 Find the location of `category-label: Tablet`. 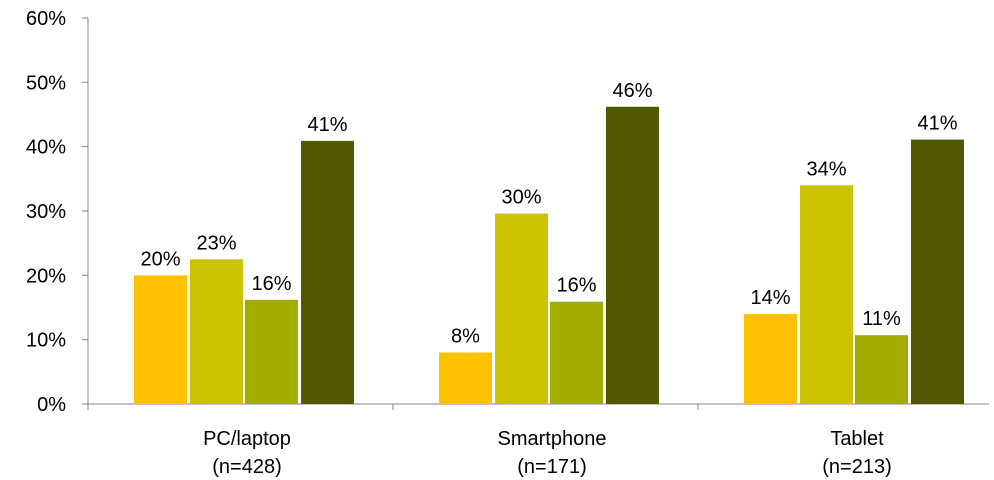

category-label: Tablet is located at coordinates (857, 439).